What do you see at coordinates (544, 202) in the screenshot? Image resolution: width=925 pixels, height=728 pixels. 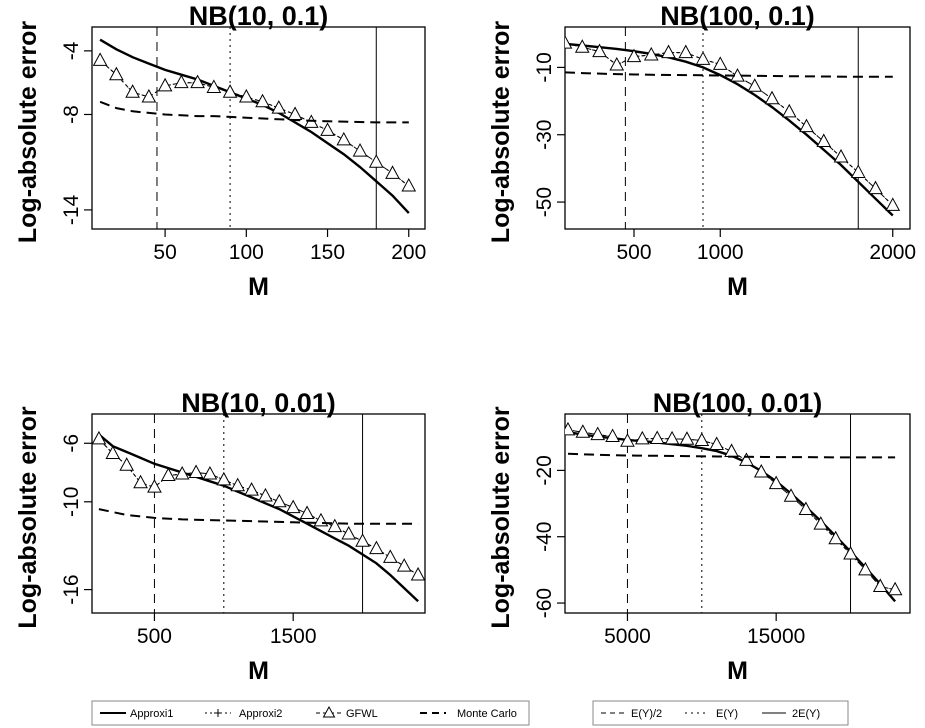 I see `y-tick-label: -50` at bounding box center [544, 202].